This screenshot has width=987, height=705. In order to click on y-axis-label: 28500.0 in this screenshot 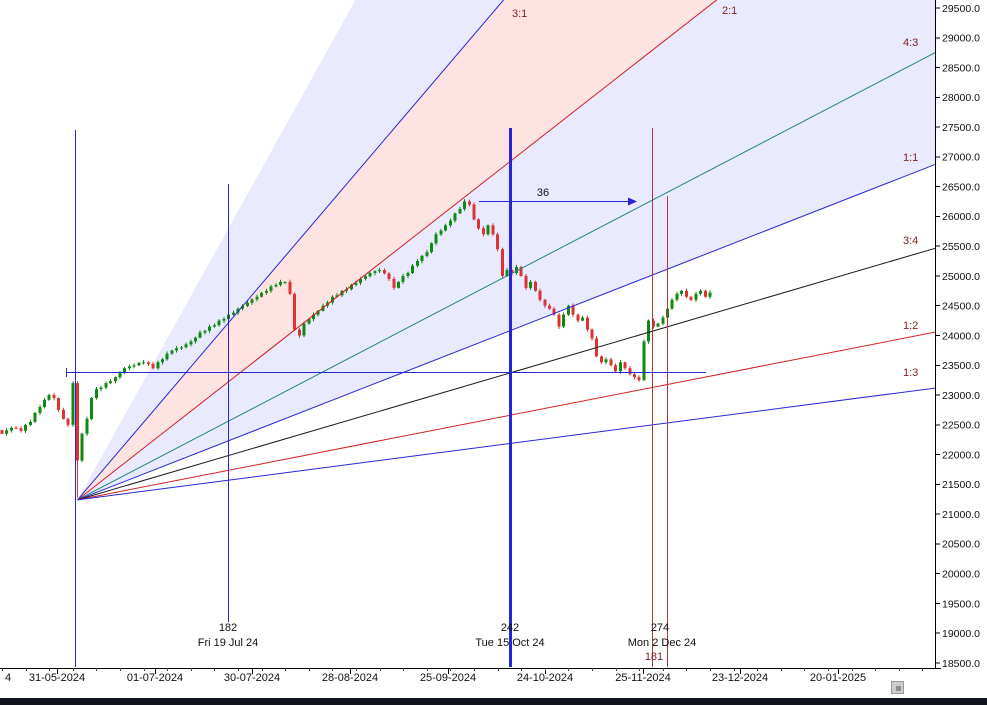, I will do `click(961, 68)`.